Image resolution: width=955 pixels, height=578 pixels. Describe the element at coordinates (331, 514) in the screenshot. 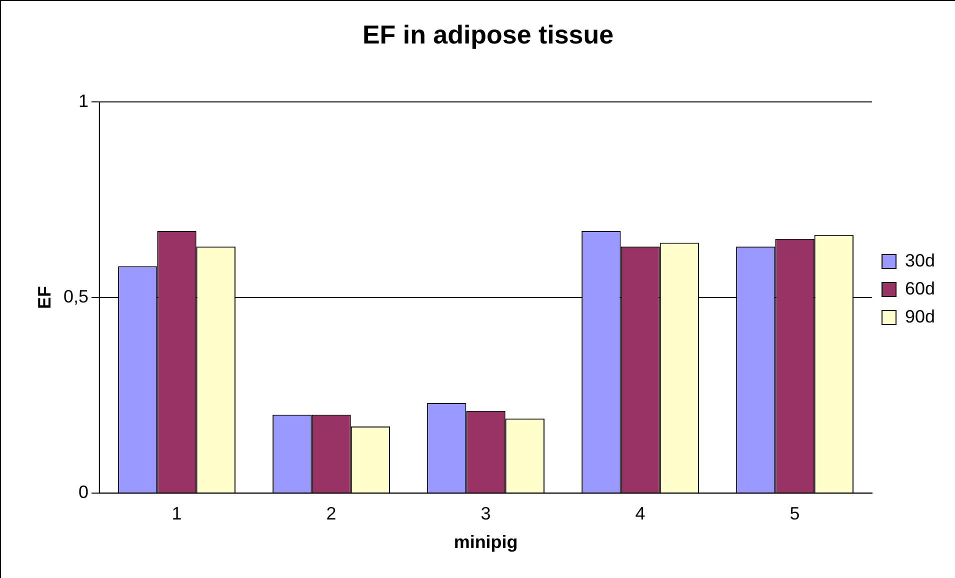

I see `x-tick-label: 2` at that location.